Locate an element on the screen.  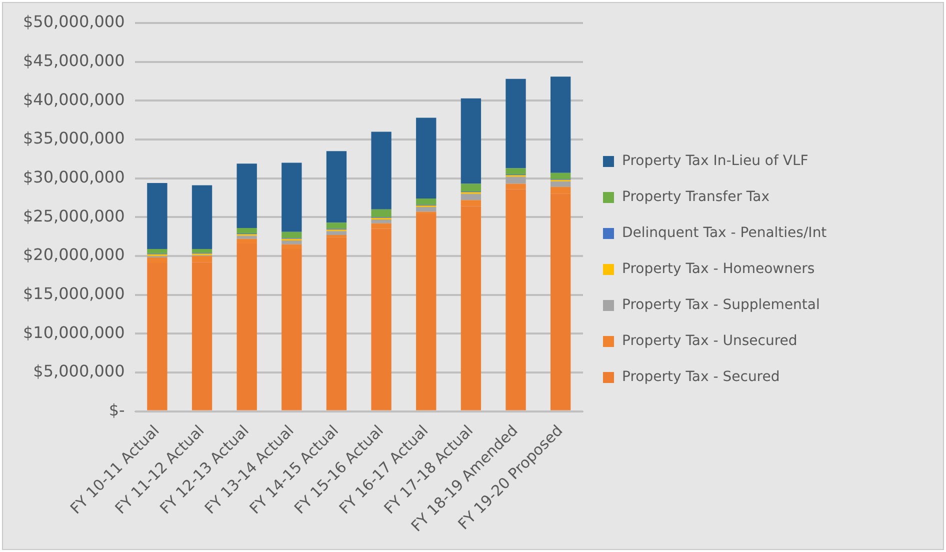
legend-label: Property Tax In-Lieu of VLF is located at coordinates (715, 161).